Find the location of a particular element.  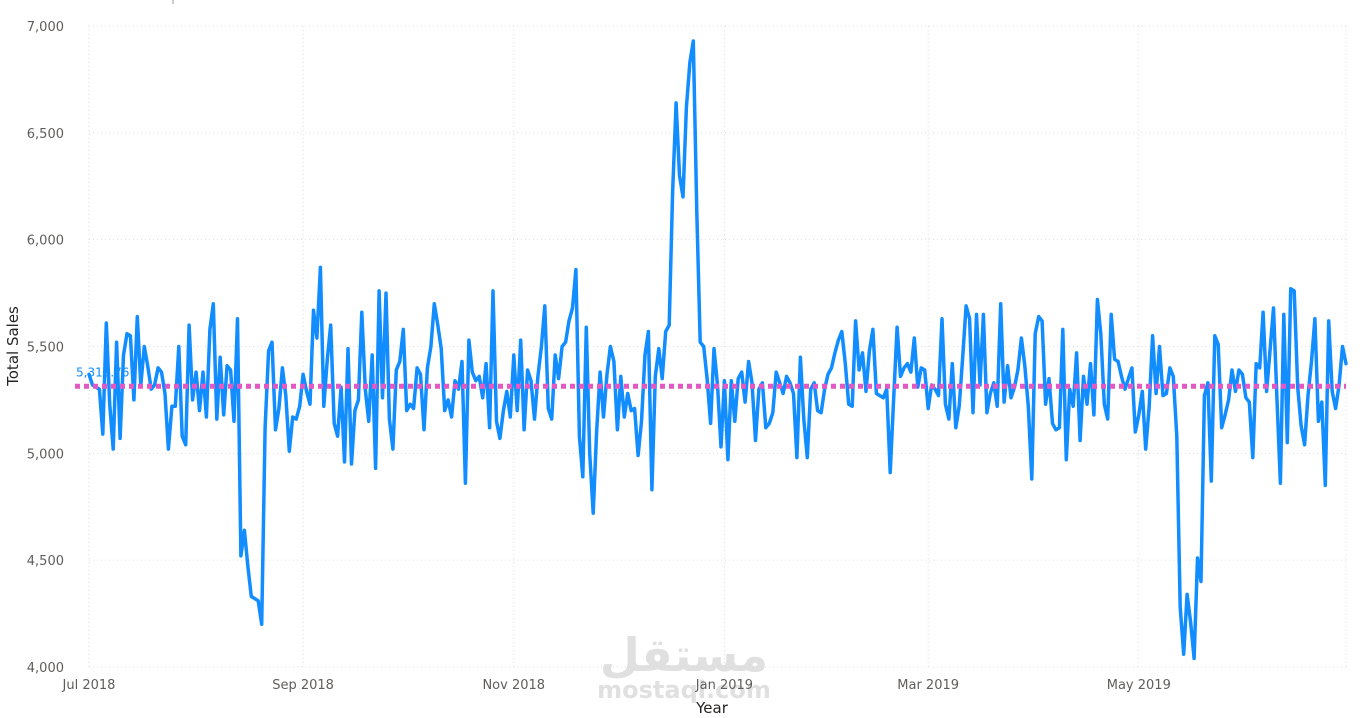

x-tick-label: Sep 2018 is located at coordinates (303, 685).